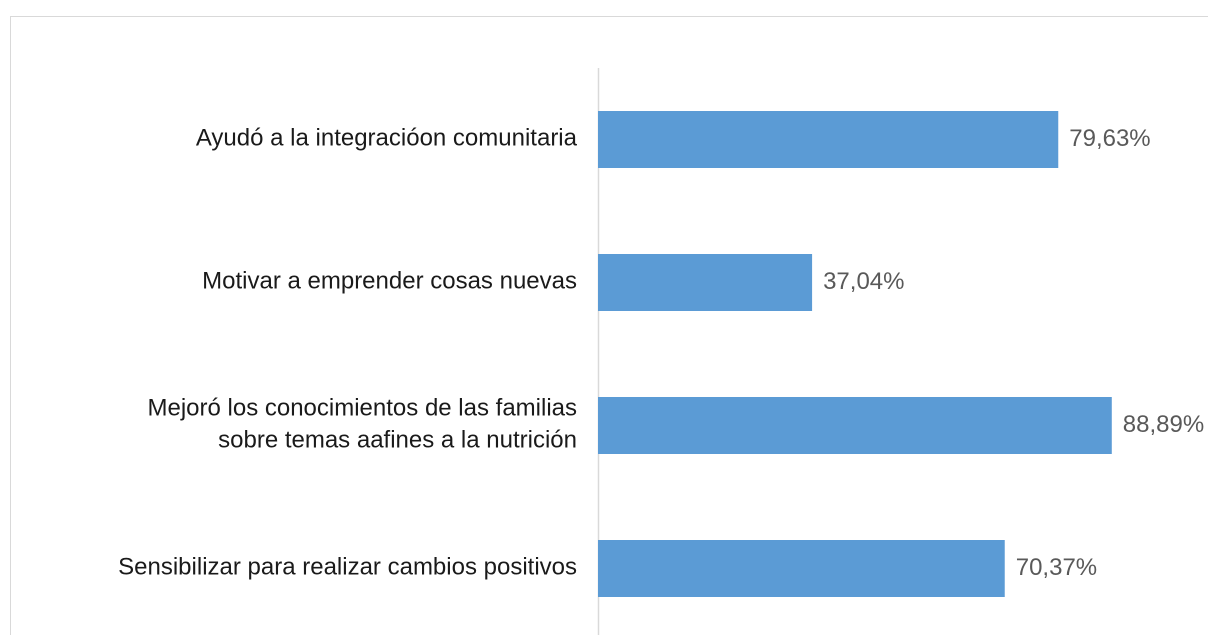  What do you see at coordinates (863, 281) in the screenshot?
I see `value-label: 37,04%` at bounding box center [863, 281].